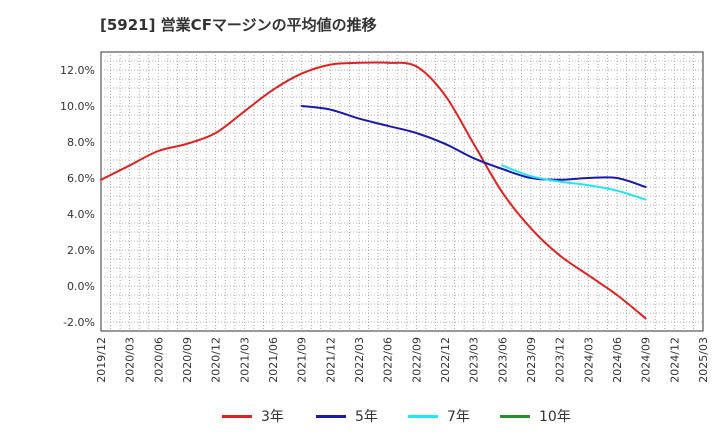  What do you see at coordinates (330, 360) in the screenshot?
I see `x-tick-label: 2021/12` at bounding box center [330, 360].